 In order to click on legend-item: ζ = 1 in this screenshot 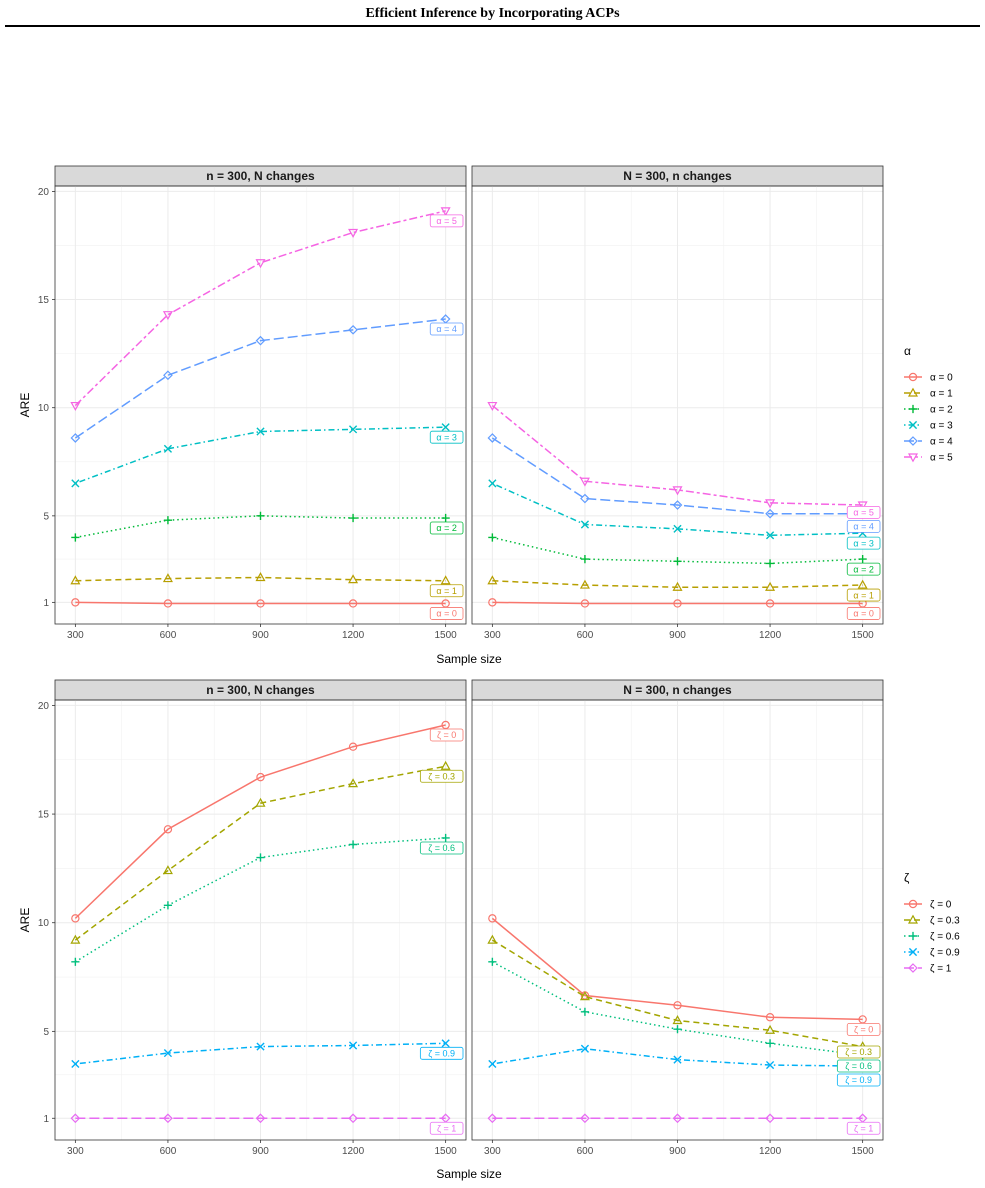, I will do `click(928, 969)`.